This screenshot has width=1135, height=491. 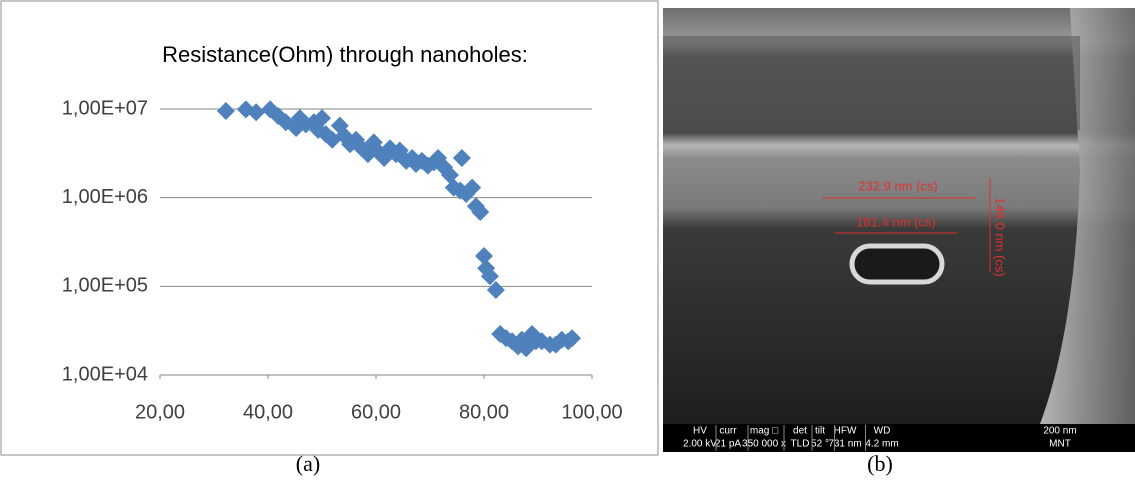 What do you see at coordinates (897, 185) in the screenshot?
I see `measure-label: 232.9 nm (cs)` at bounding box center [897, 185].